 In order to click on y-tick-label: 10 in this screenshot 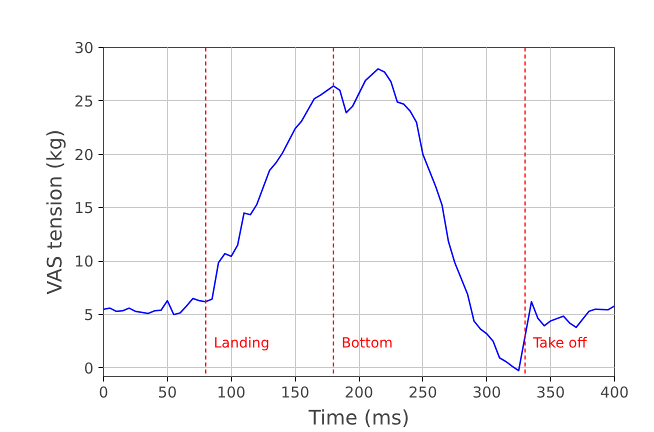, I will do `click(84, 261)`.